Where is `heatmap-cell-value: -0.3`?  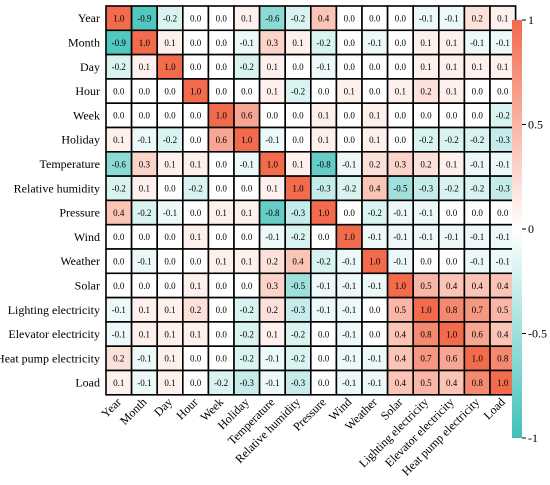 heatmap-cell-value: -0.3 is located at coordinates (298, 213).